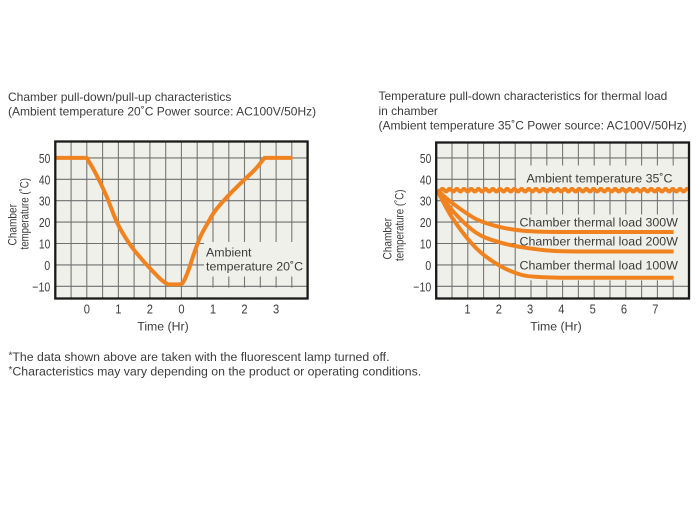  What do you see at coordinates (593, 309) in the screenshot?
I see `svg-text: 5` at bounding box center [593, 309].